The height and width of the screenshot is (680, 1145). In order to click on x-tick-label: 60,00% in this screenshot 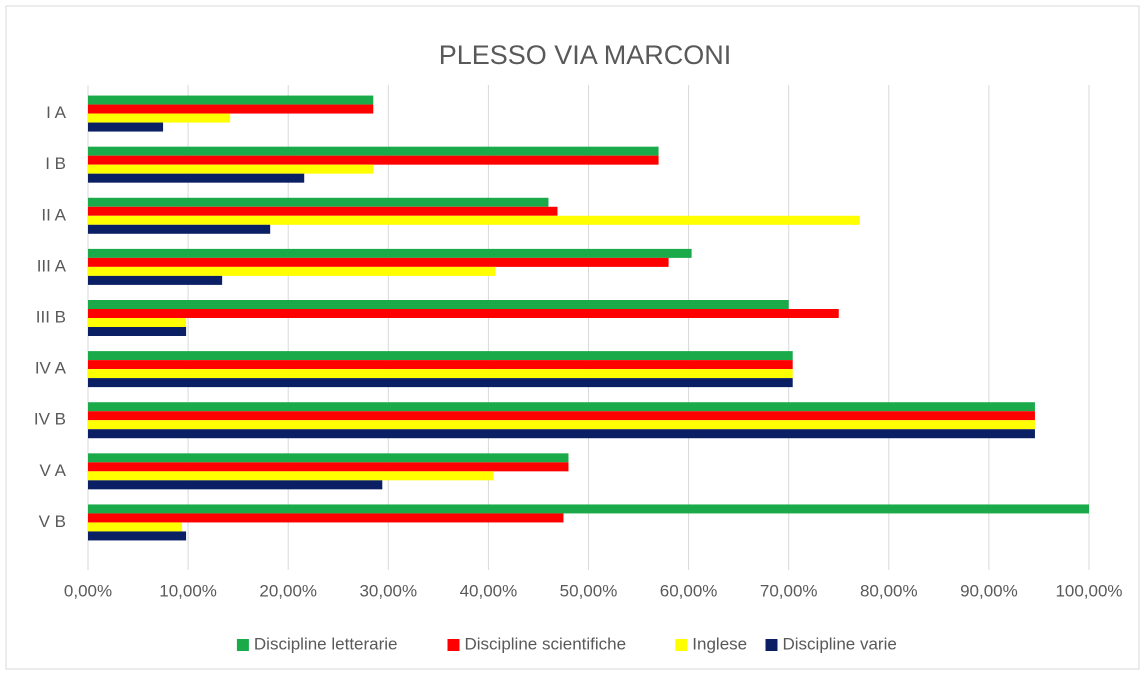, I will do `click(689, 590)`.